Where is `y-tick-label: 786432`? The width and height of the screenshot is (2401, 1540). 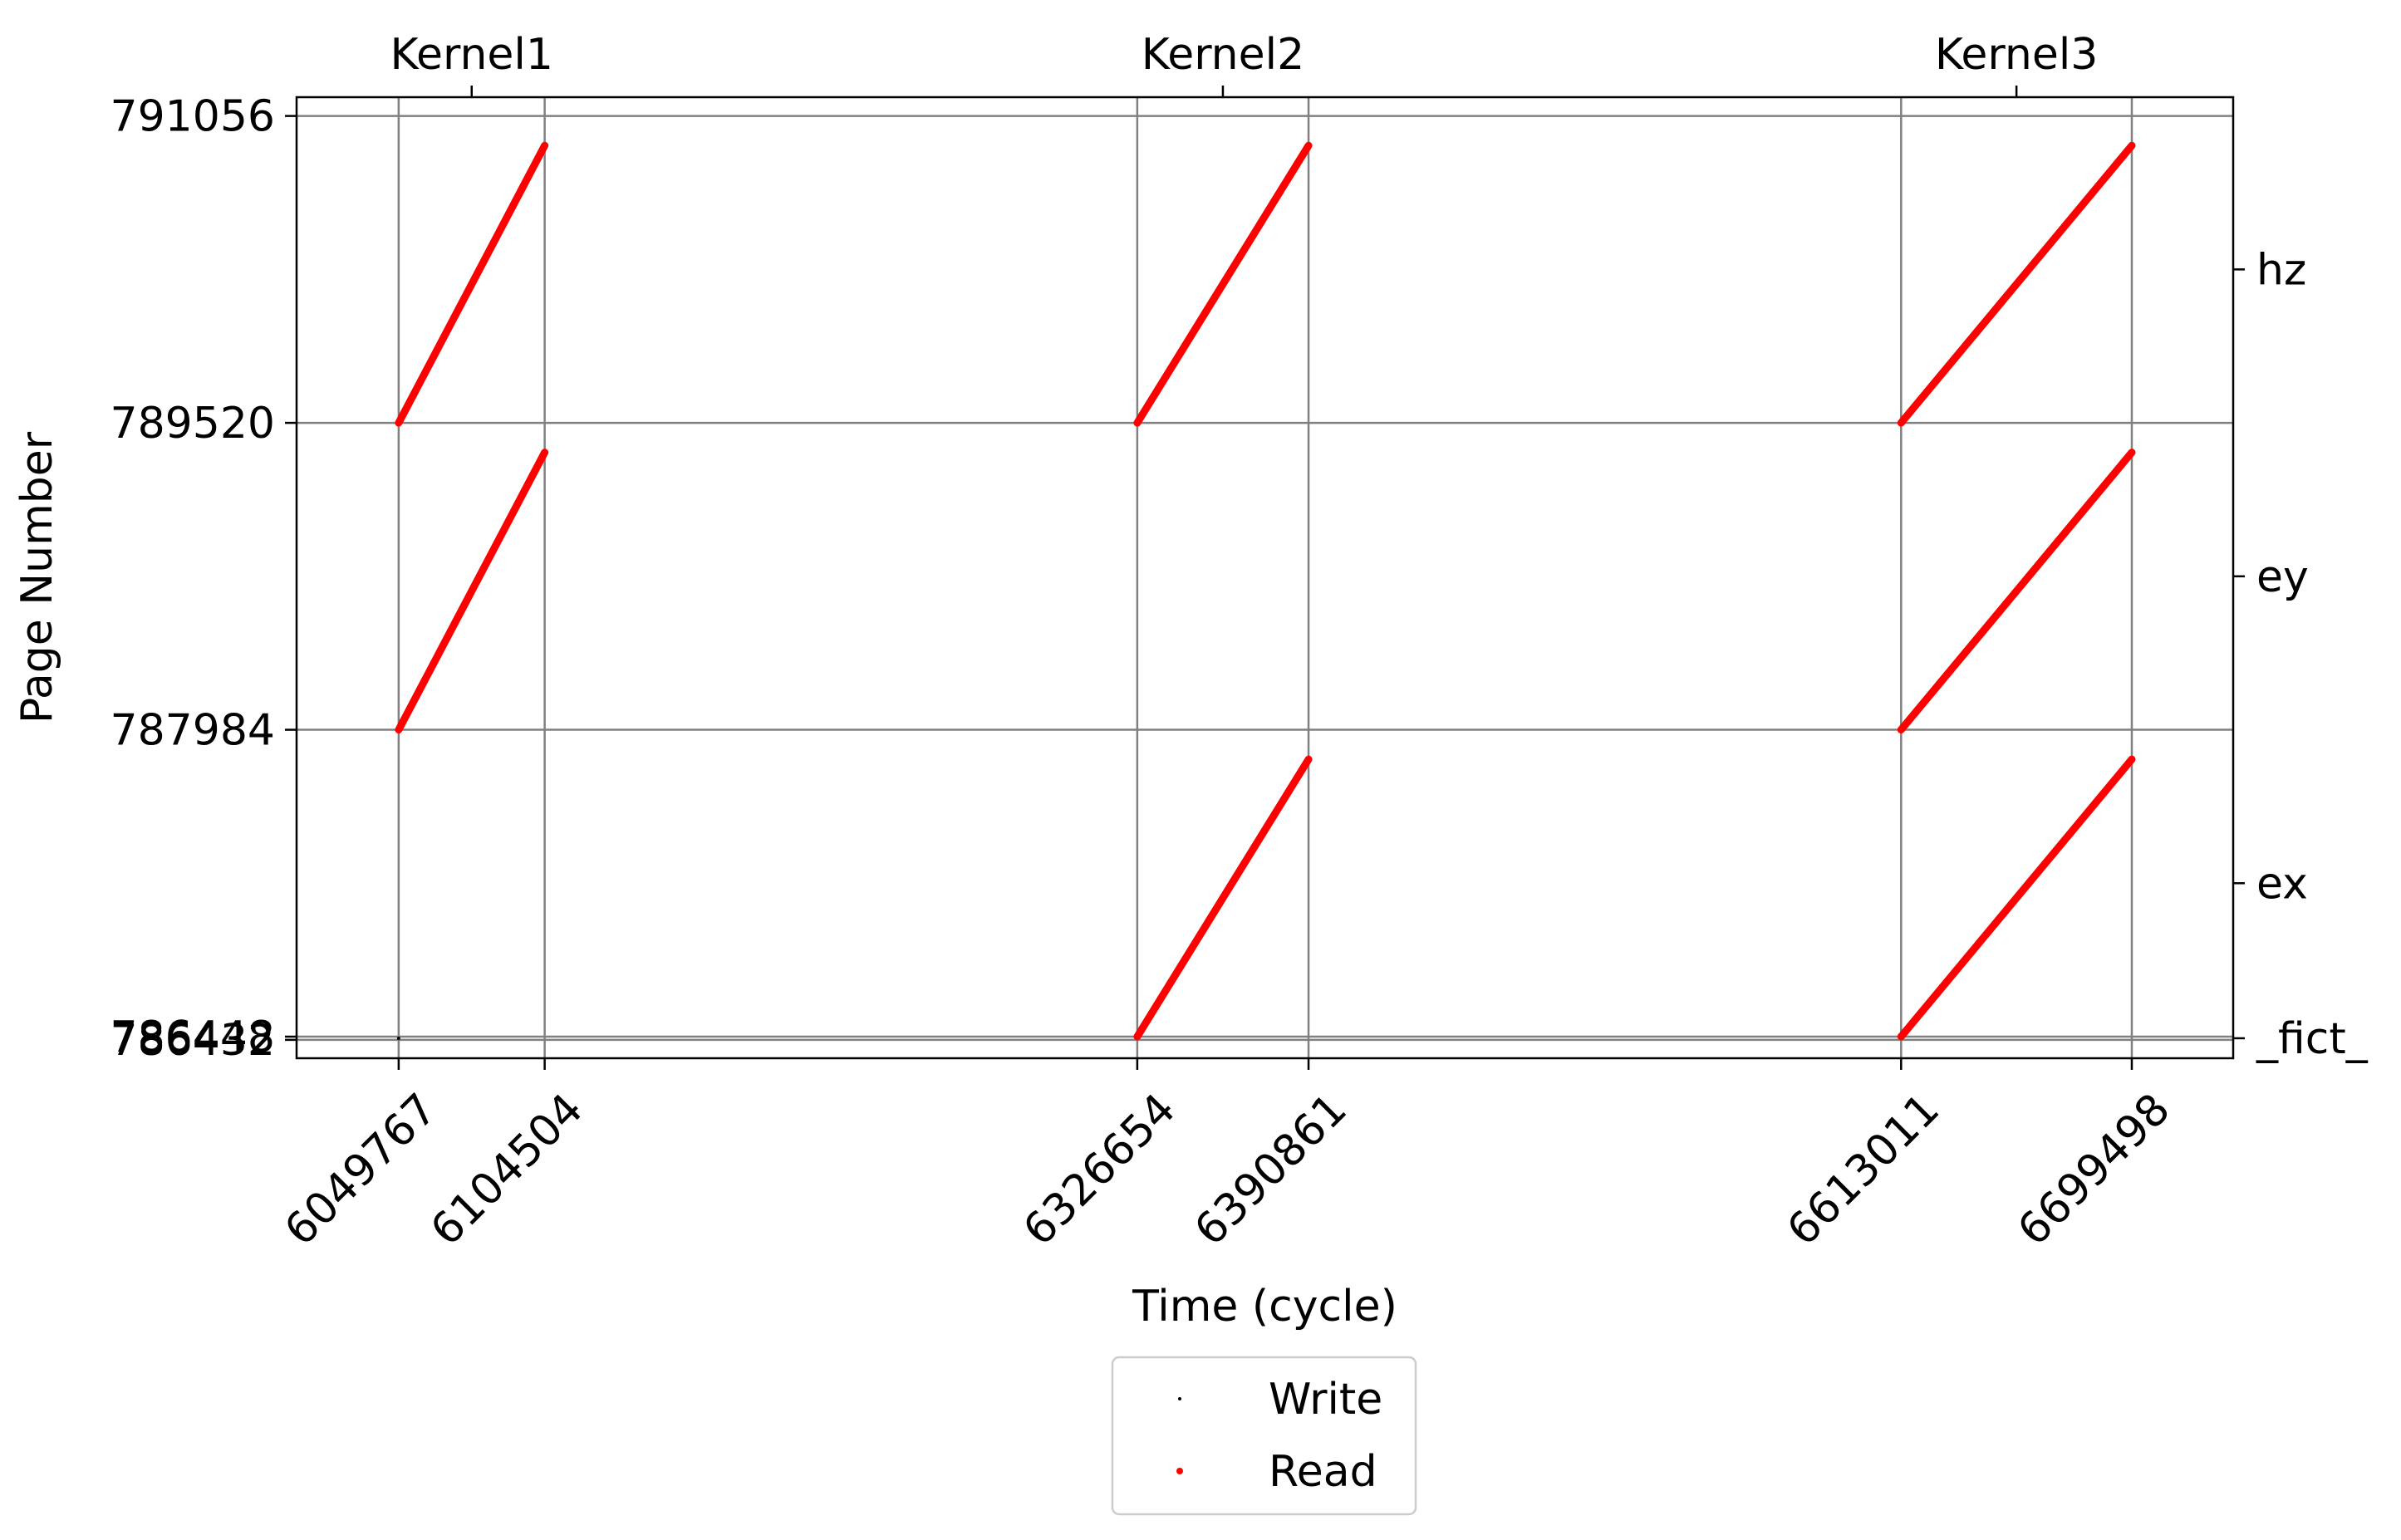
y-tick-label: 786432 is located at coordinates (192, 1041).